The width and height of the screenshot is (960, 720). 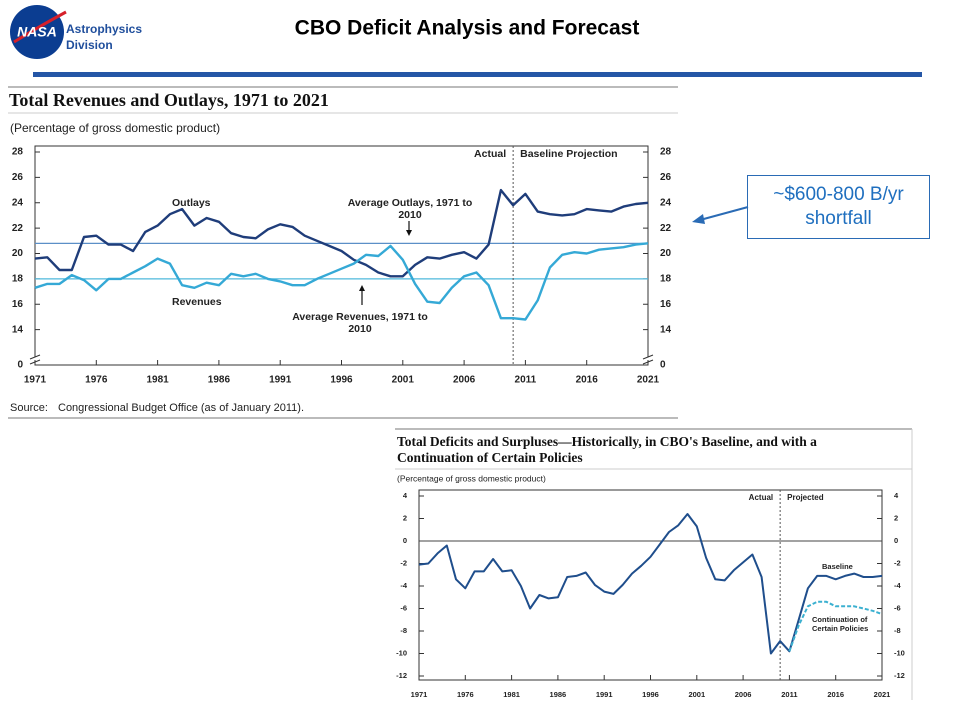 I want to click on reference-label: Average Outlays, 1971 to 2010, so click(x=410, y=209).